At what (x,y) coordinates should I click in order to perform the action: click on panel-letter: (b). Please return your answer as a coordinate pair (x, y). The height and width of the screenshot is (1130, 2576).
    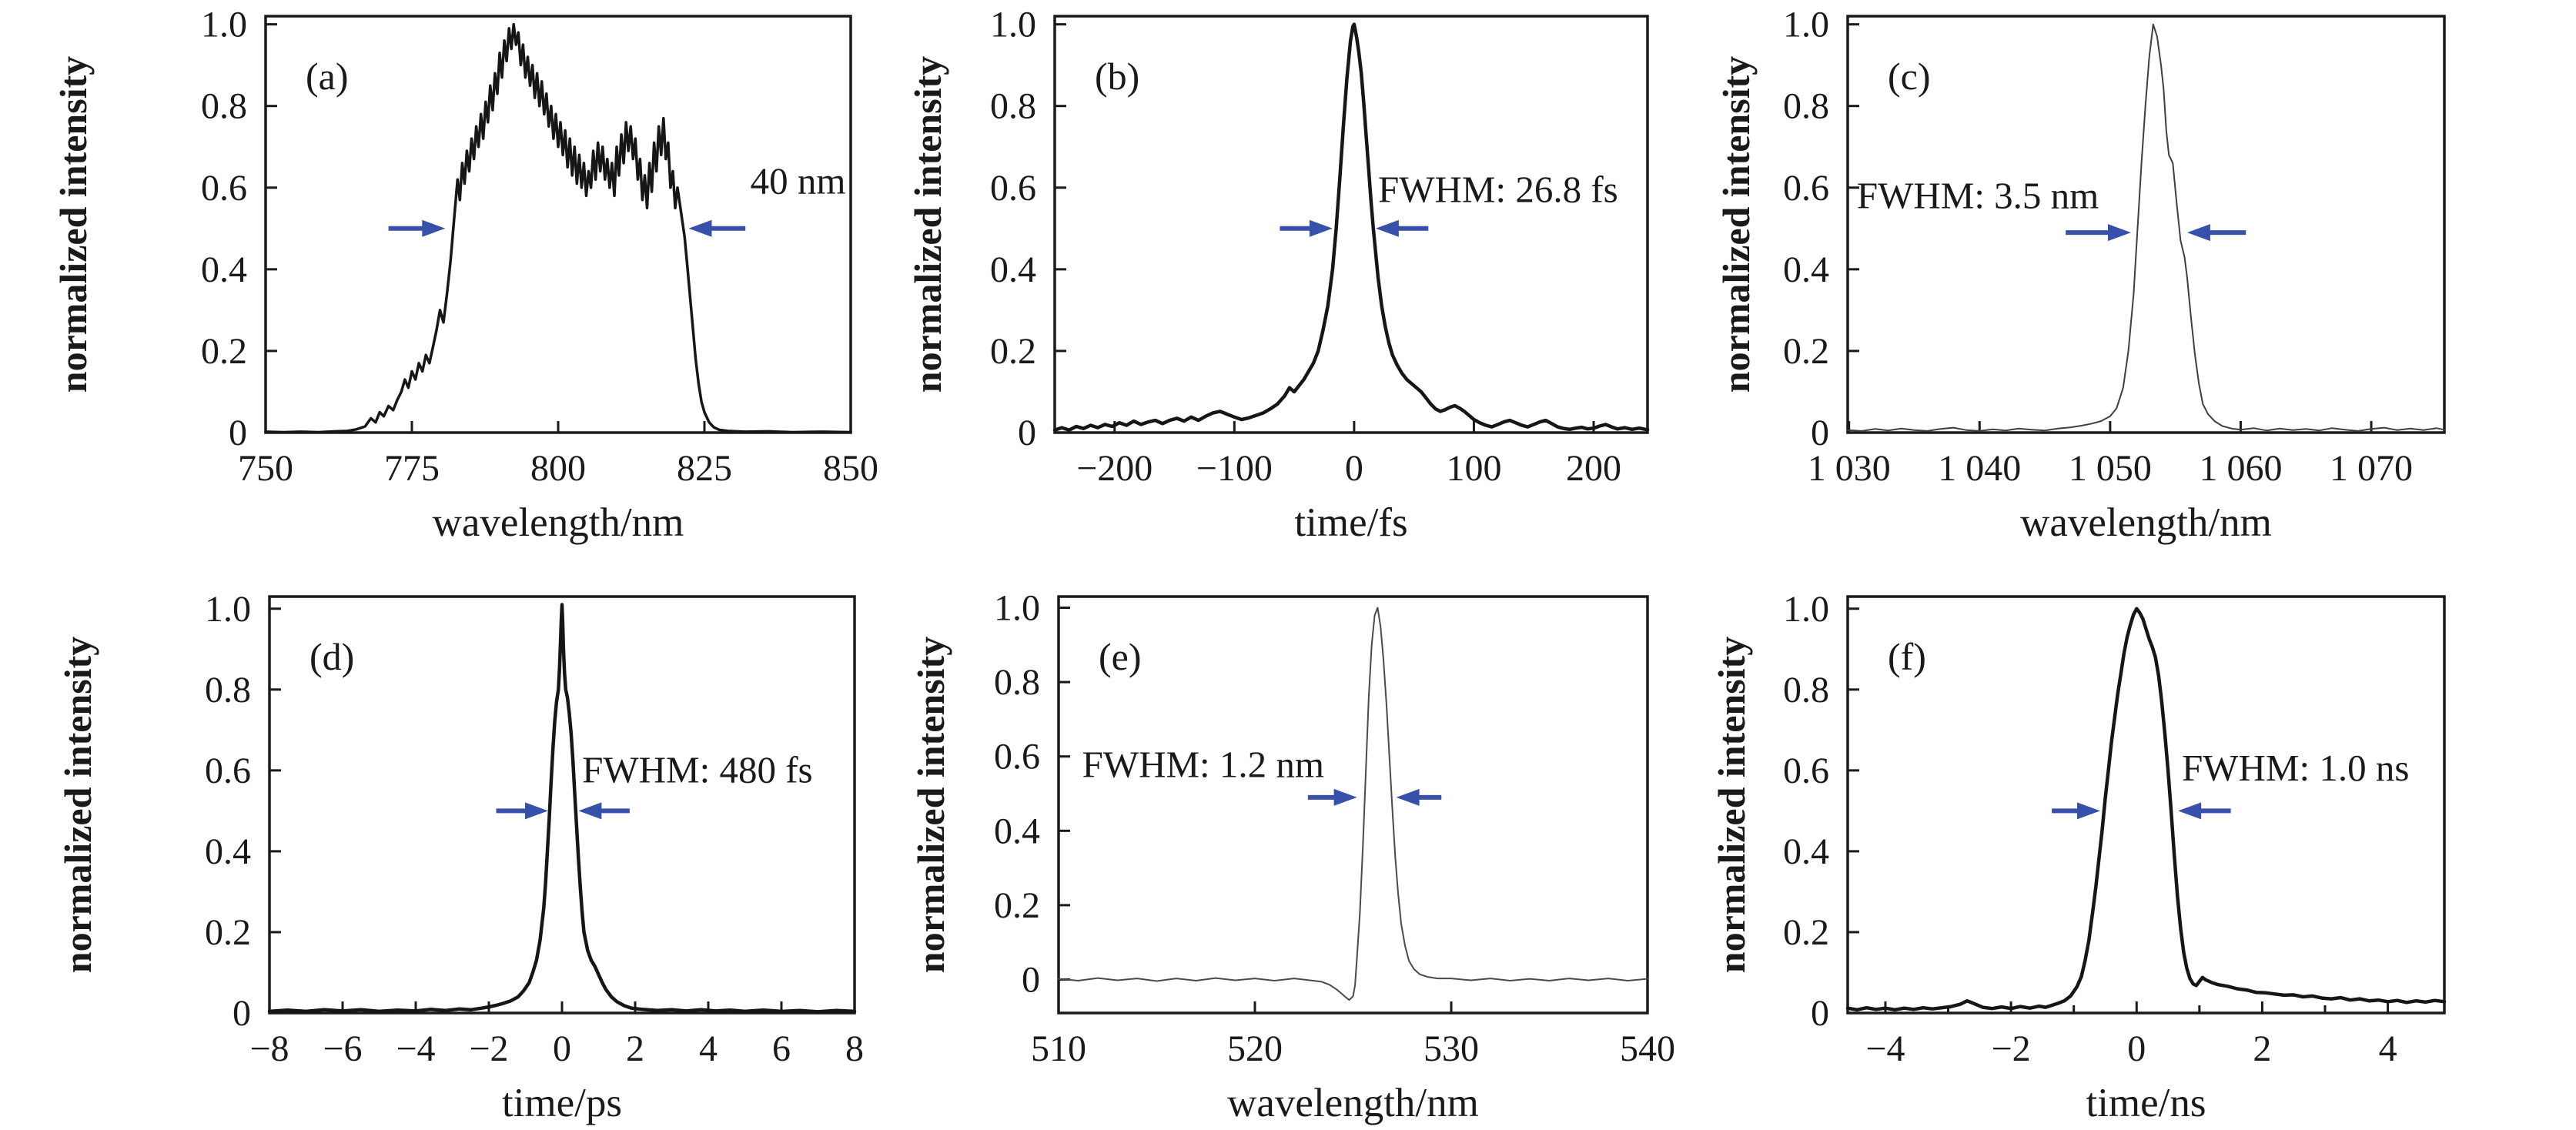
    Looking at the image, I should click on (1117, 76).